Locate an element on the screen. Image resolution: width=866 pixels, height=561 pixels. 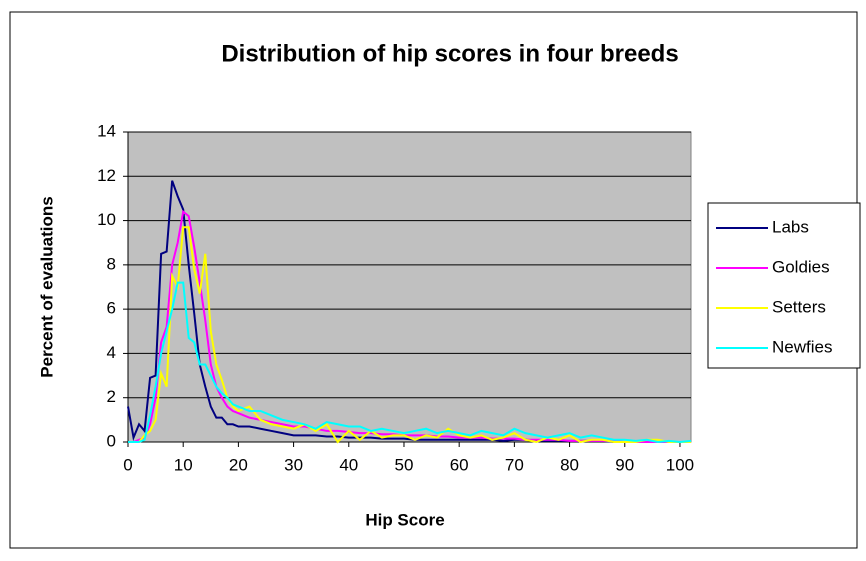
x-tick-label: 70 is located at coordinates (514, 464).